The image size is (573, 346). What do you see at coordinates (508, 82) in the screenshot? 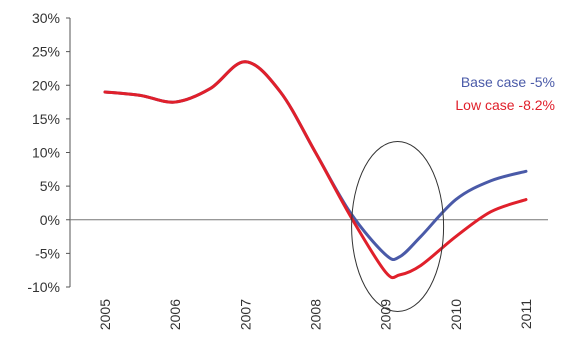
I see `legend-label-base-case: Base case -5%` at bounding box center [508, 82].